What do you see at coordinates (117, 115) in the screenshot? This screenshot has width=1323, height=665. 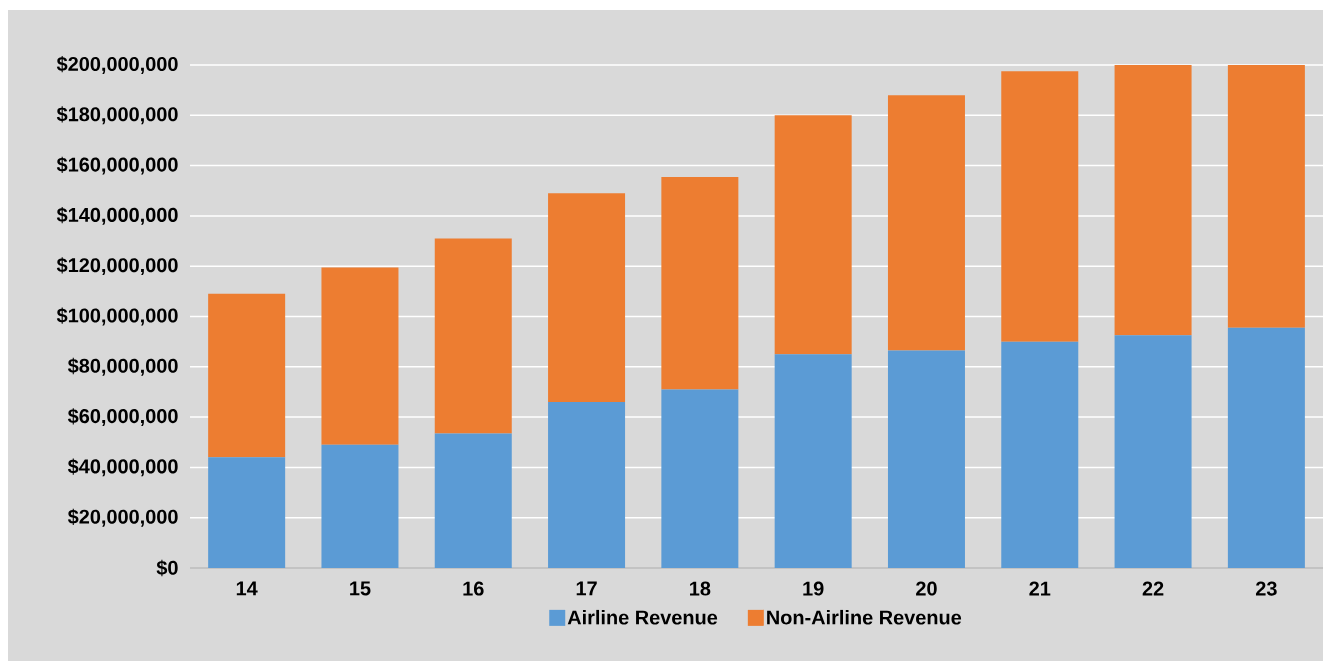 I see `y-tick-label: $180,000,000` at bounding box center [117, 115].